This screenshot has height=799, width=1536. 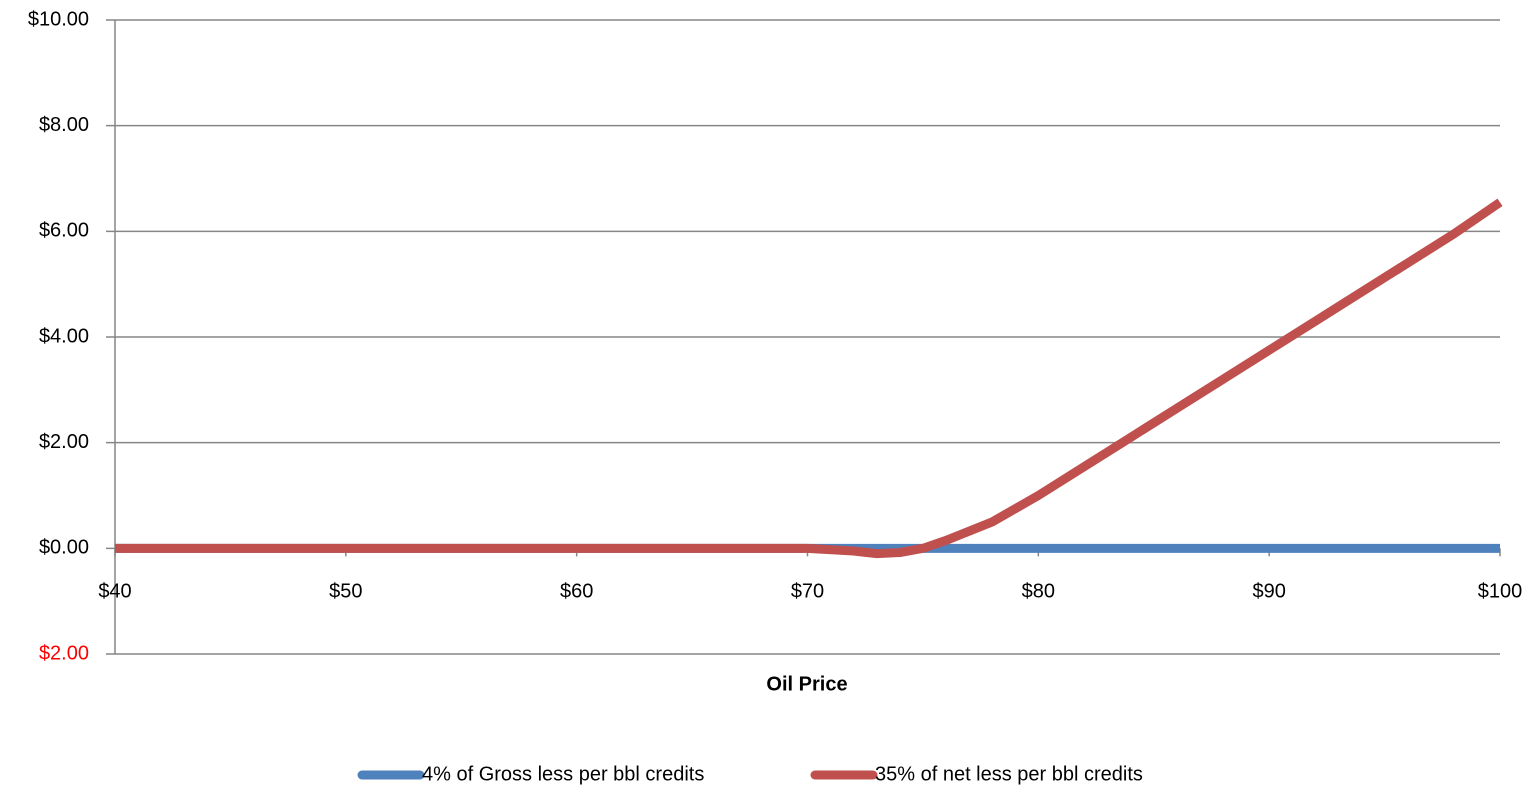 I want to click on x-tick-label: $90, so click(x=1268, y=592).